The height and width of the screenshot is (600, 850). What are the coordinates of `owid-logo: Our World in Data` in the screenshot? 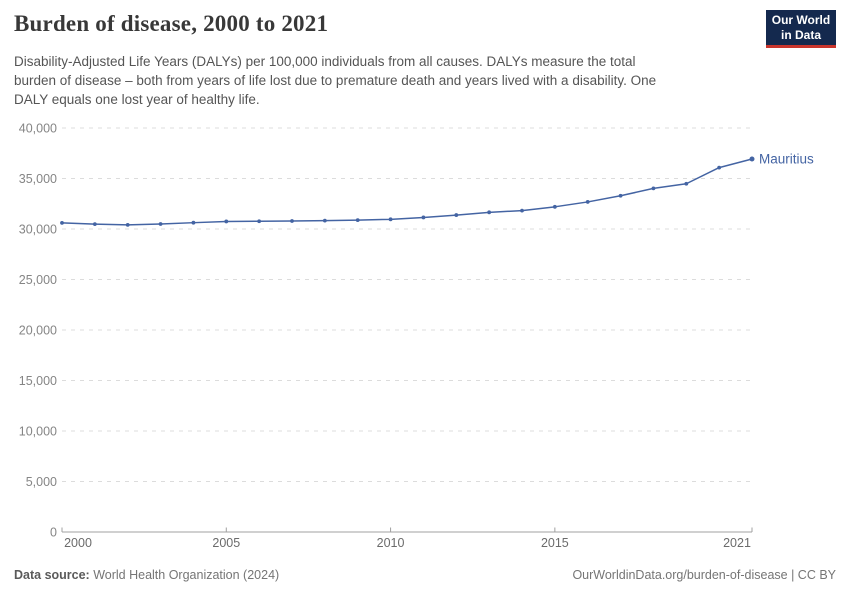 It's located at (801, 29).